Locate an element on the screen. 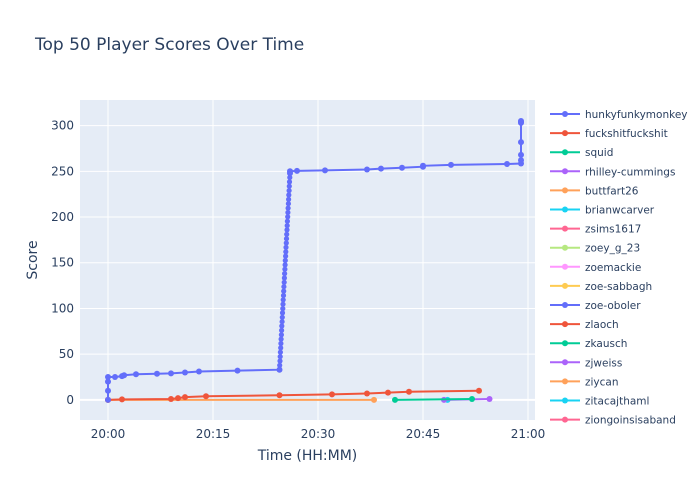 This screenshot has height=500, width=700. x-tick-label: 20:30 is located at coordinates (318, 434).